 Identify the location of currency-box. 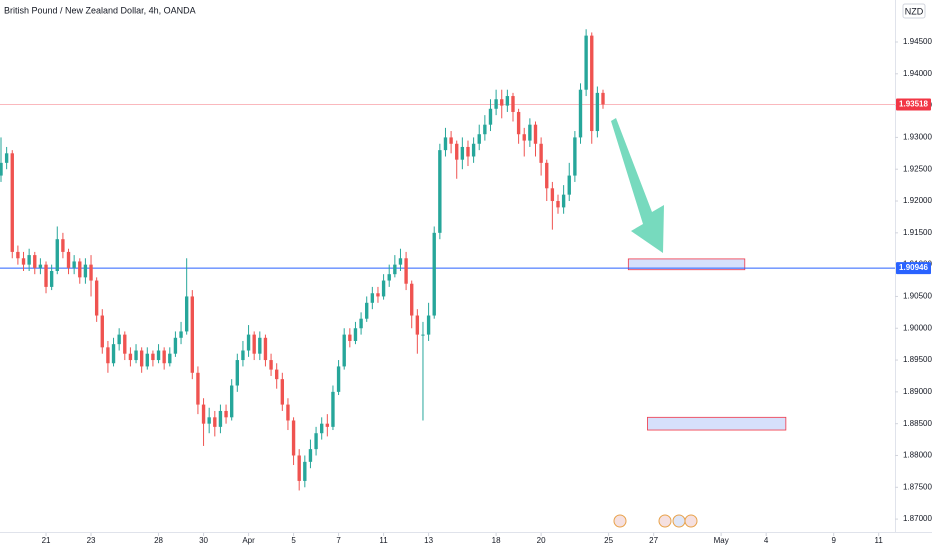
(914, 11).